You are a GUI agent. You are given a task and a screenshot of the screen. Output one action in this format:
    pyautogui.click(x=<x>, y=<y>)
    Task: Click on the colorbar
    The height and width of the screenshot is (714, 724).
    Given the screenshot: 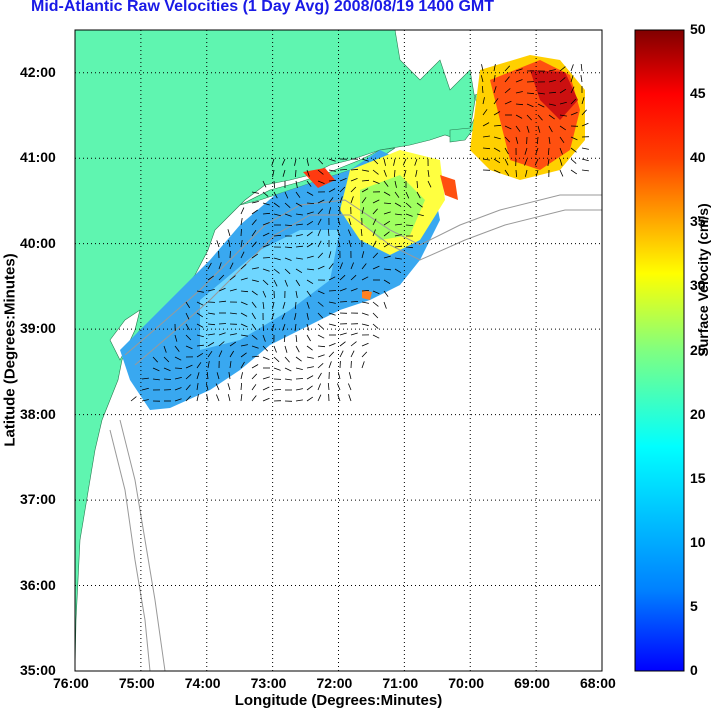 What is the action you would take?
    pyautogui.click(x=659, y=350)
    